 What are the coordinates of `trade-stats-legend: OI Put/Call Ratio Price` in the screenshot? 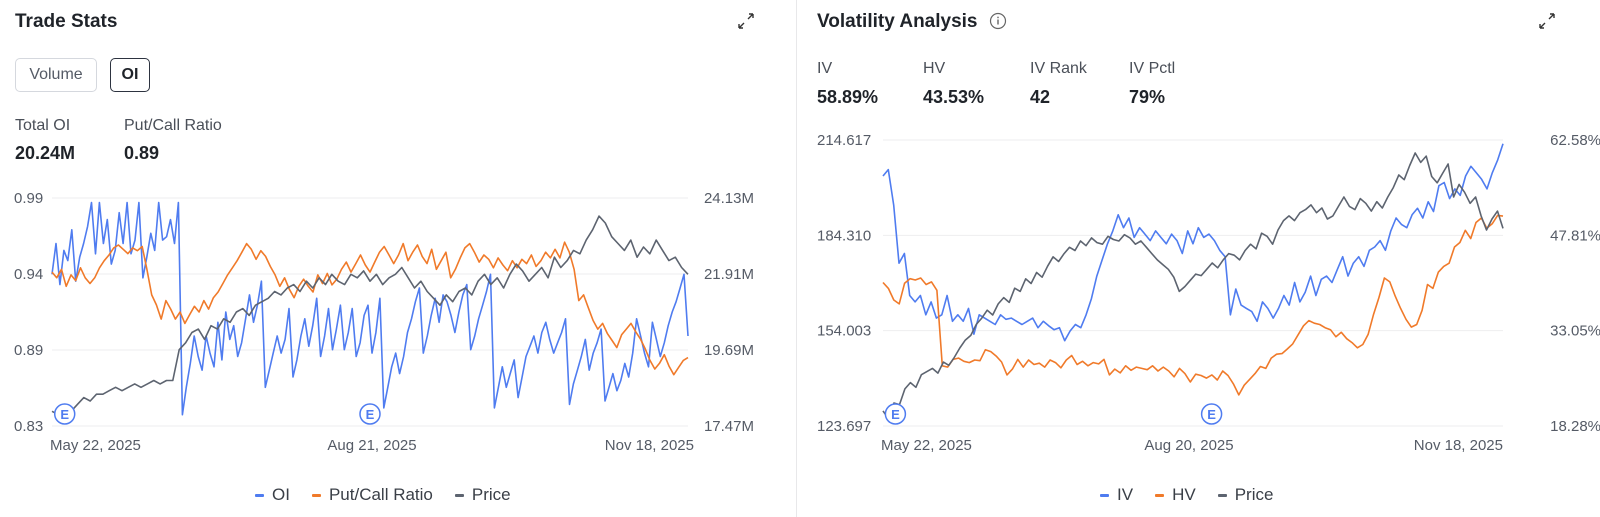 It's located at (394, 495).